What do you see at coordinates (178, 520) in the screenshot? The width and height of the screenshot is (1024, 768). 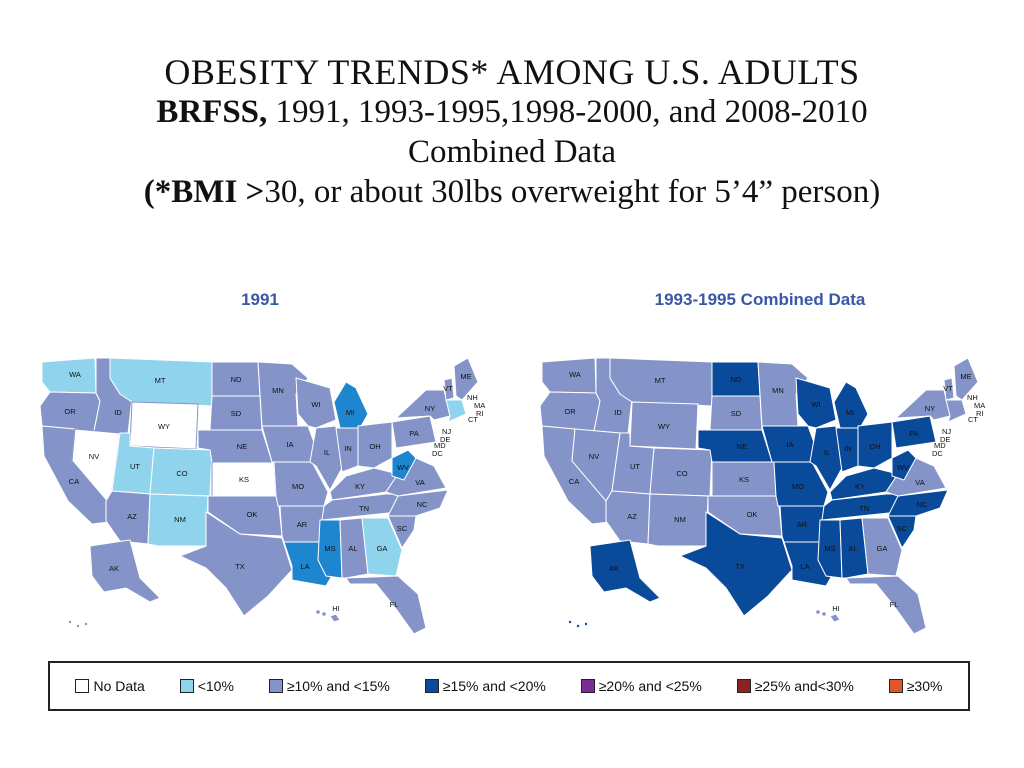 I see `state-nm` at bounding box center [178, 520].